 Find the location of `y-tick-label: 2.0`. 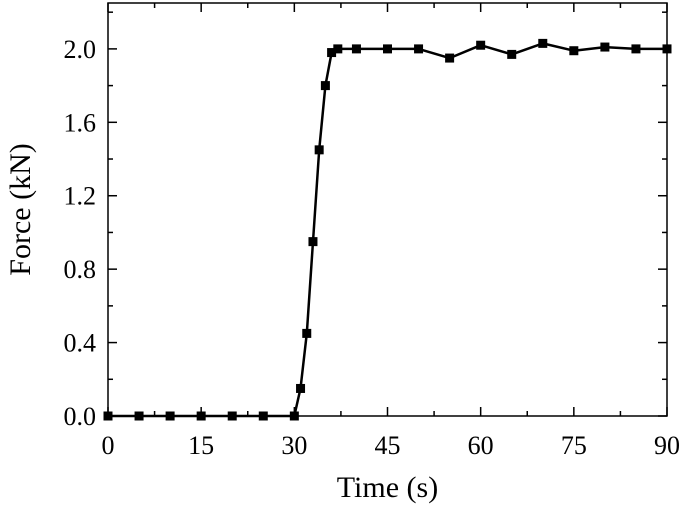

y-tick-label: 2.0 is located at coordinates (80, 49).